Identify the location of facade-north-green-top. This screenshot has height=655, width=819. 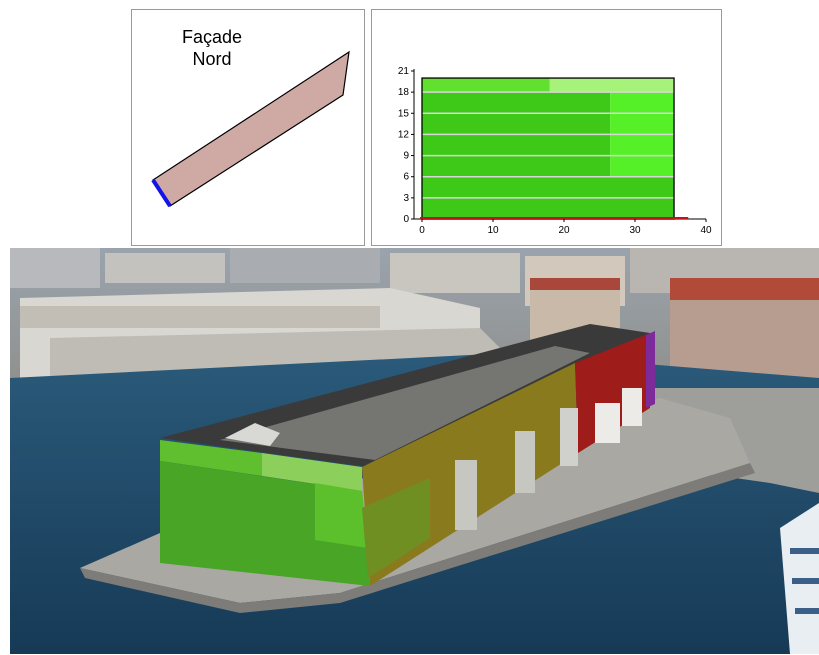
(211, 458).